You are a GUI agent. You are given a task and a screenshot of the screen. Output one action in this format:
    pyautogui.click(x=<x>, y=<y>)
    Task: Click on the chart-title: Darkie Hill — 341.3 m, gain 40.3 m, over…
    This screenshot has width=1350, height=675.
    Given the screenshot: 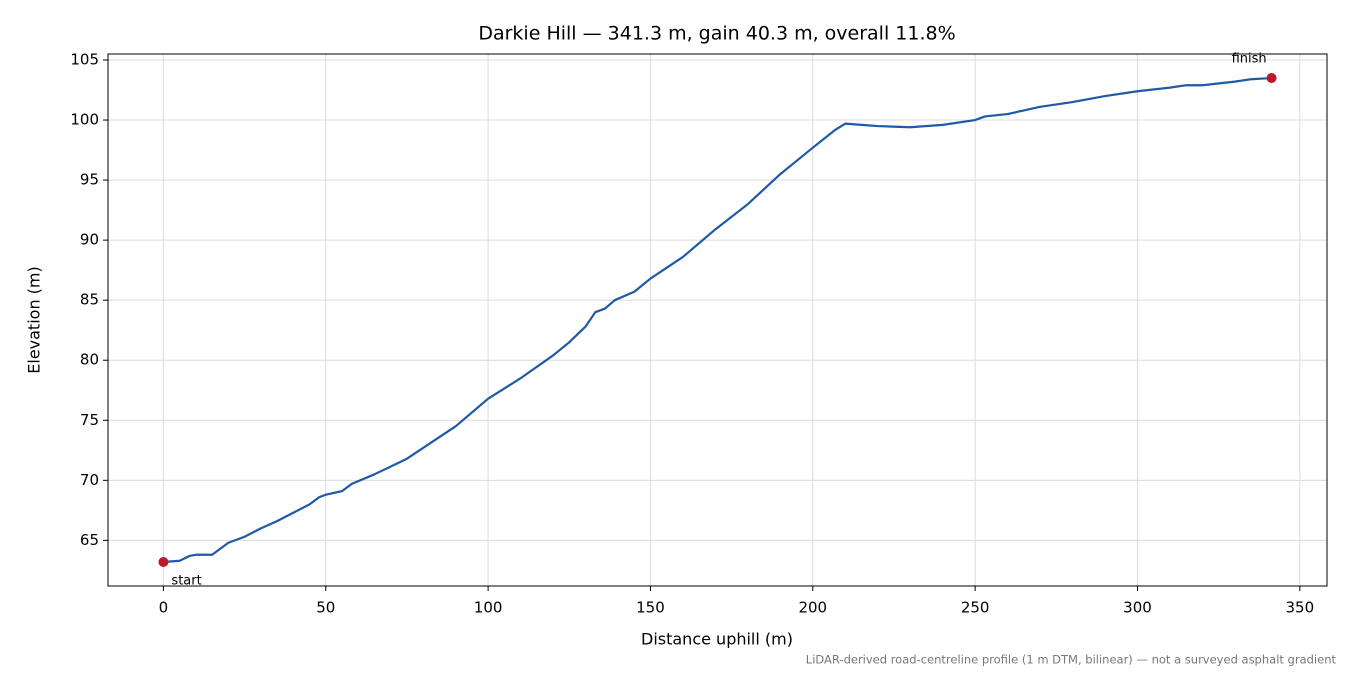 What is the action you would take?
    pyautogui.click(x=716, y=34)
    